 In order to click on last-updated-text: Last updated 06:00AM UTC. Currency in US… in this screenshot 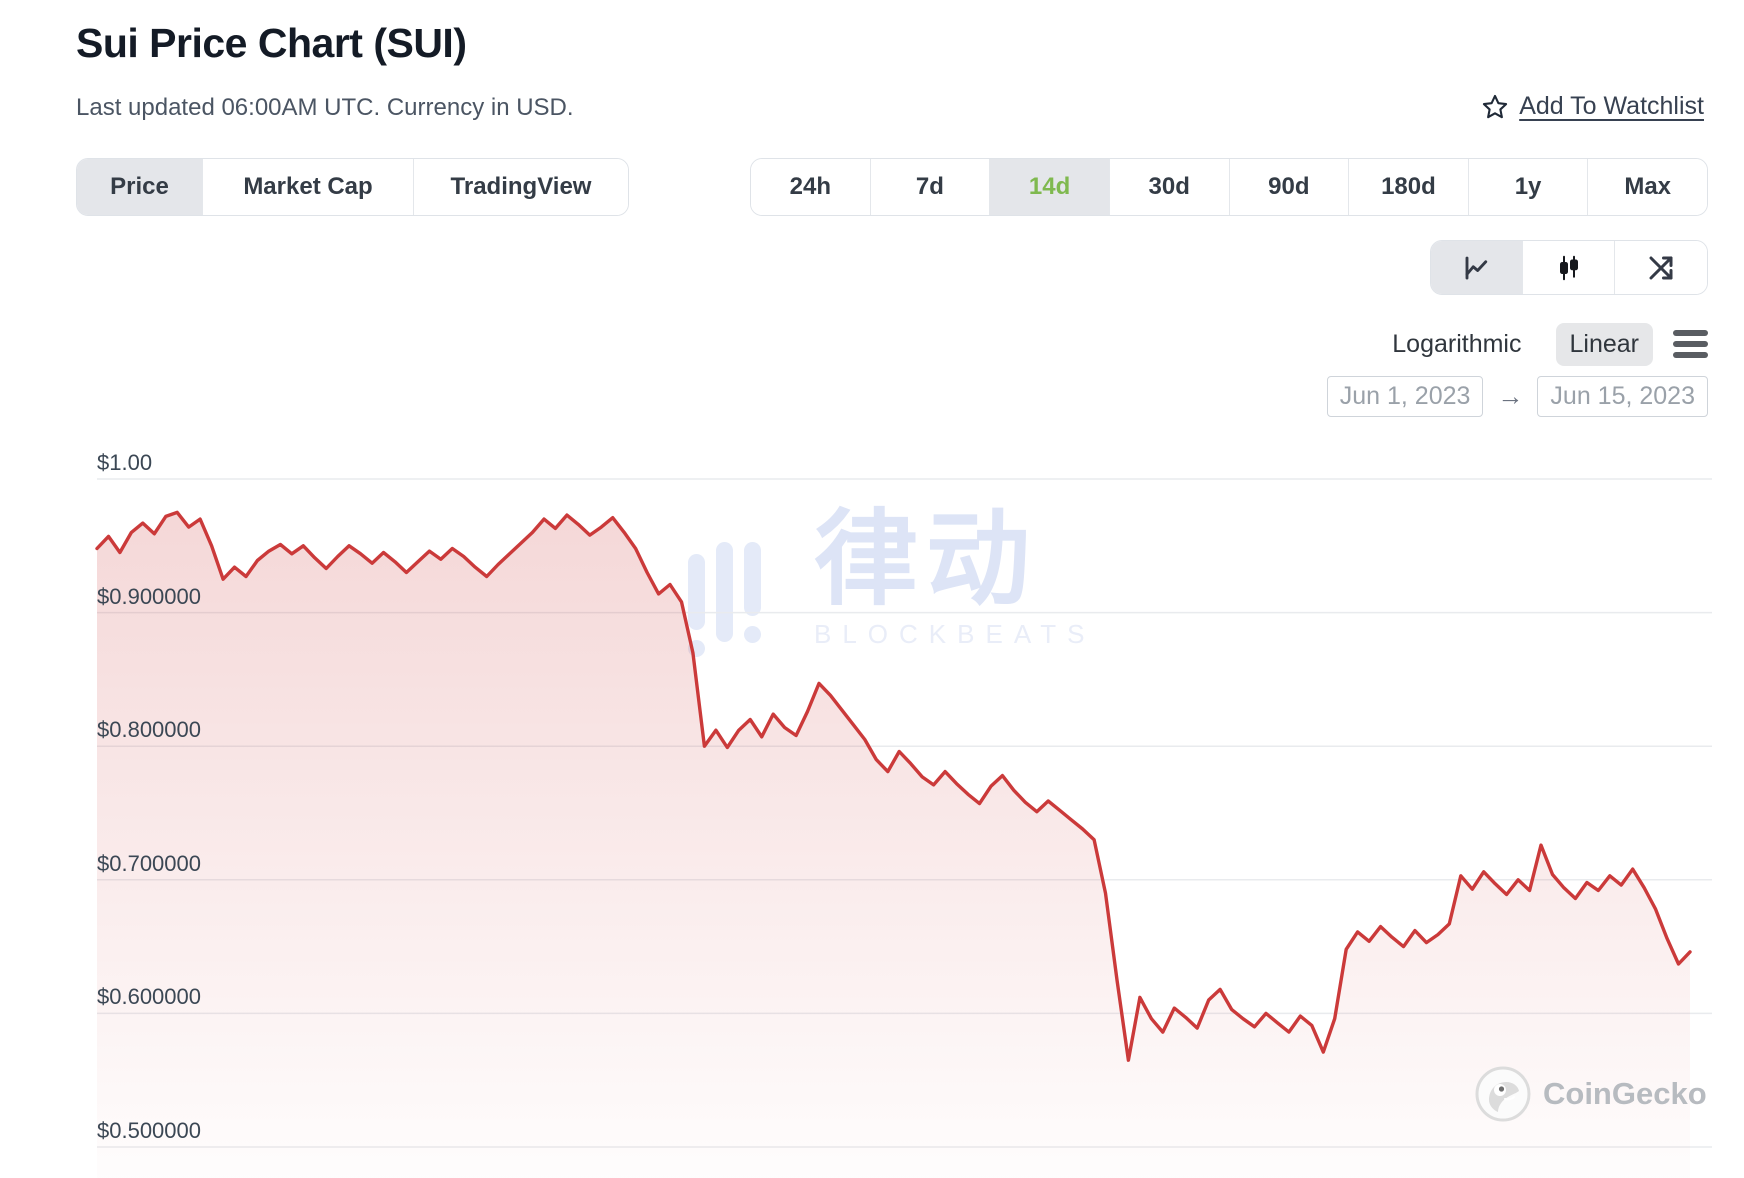, I will do `click(325, 107)`.